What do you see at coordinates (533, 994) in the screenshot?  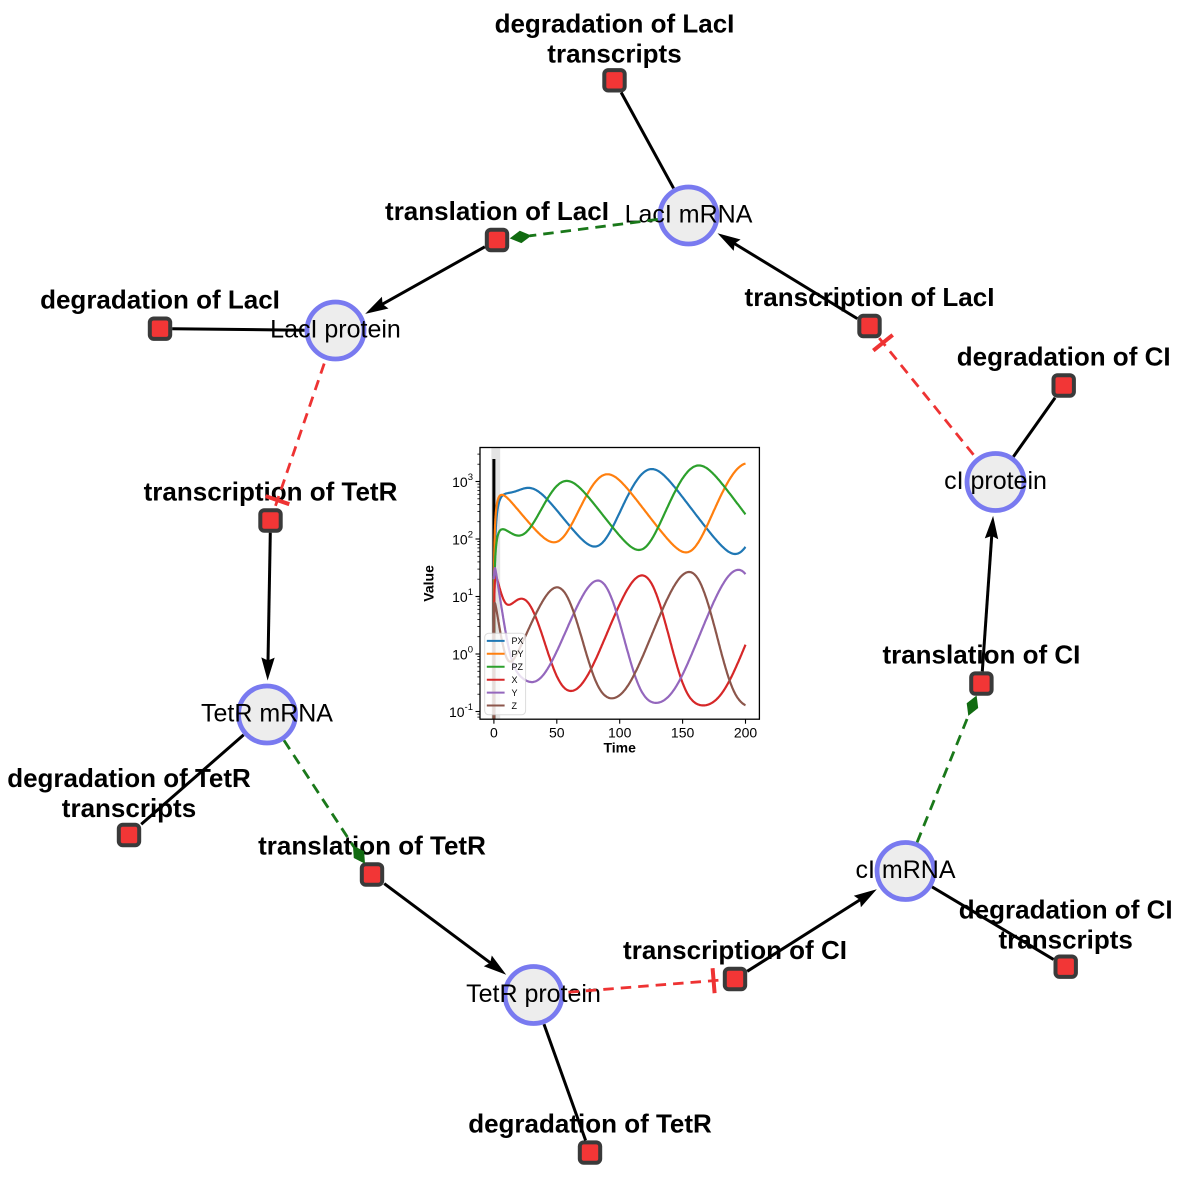 I see `svg-text: TetR protein` at bounding box center [533, 994].